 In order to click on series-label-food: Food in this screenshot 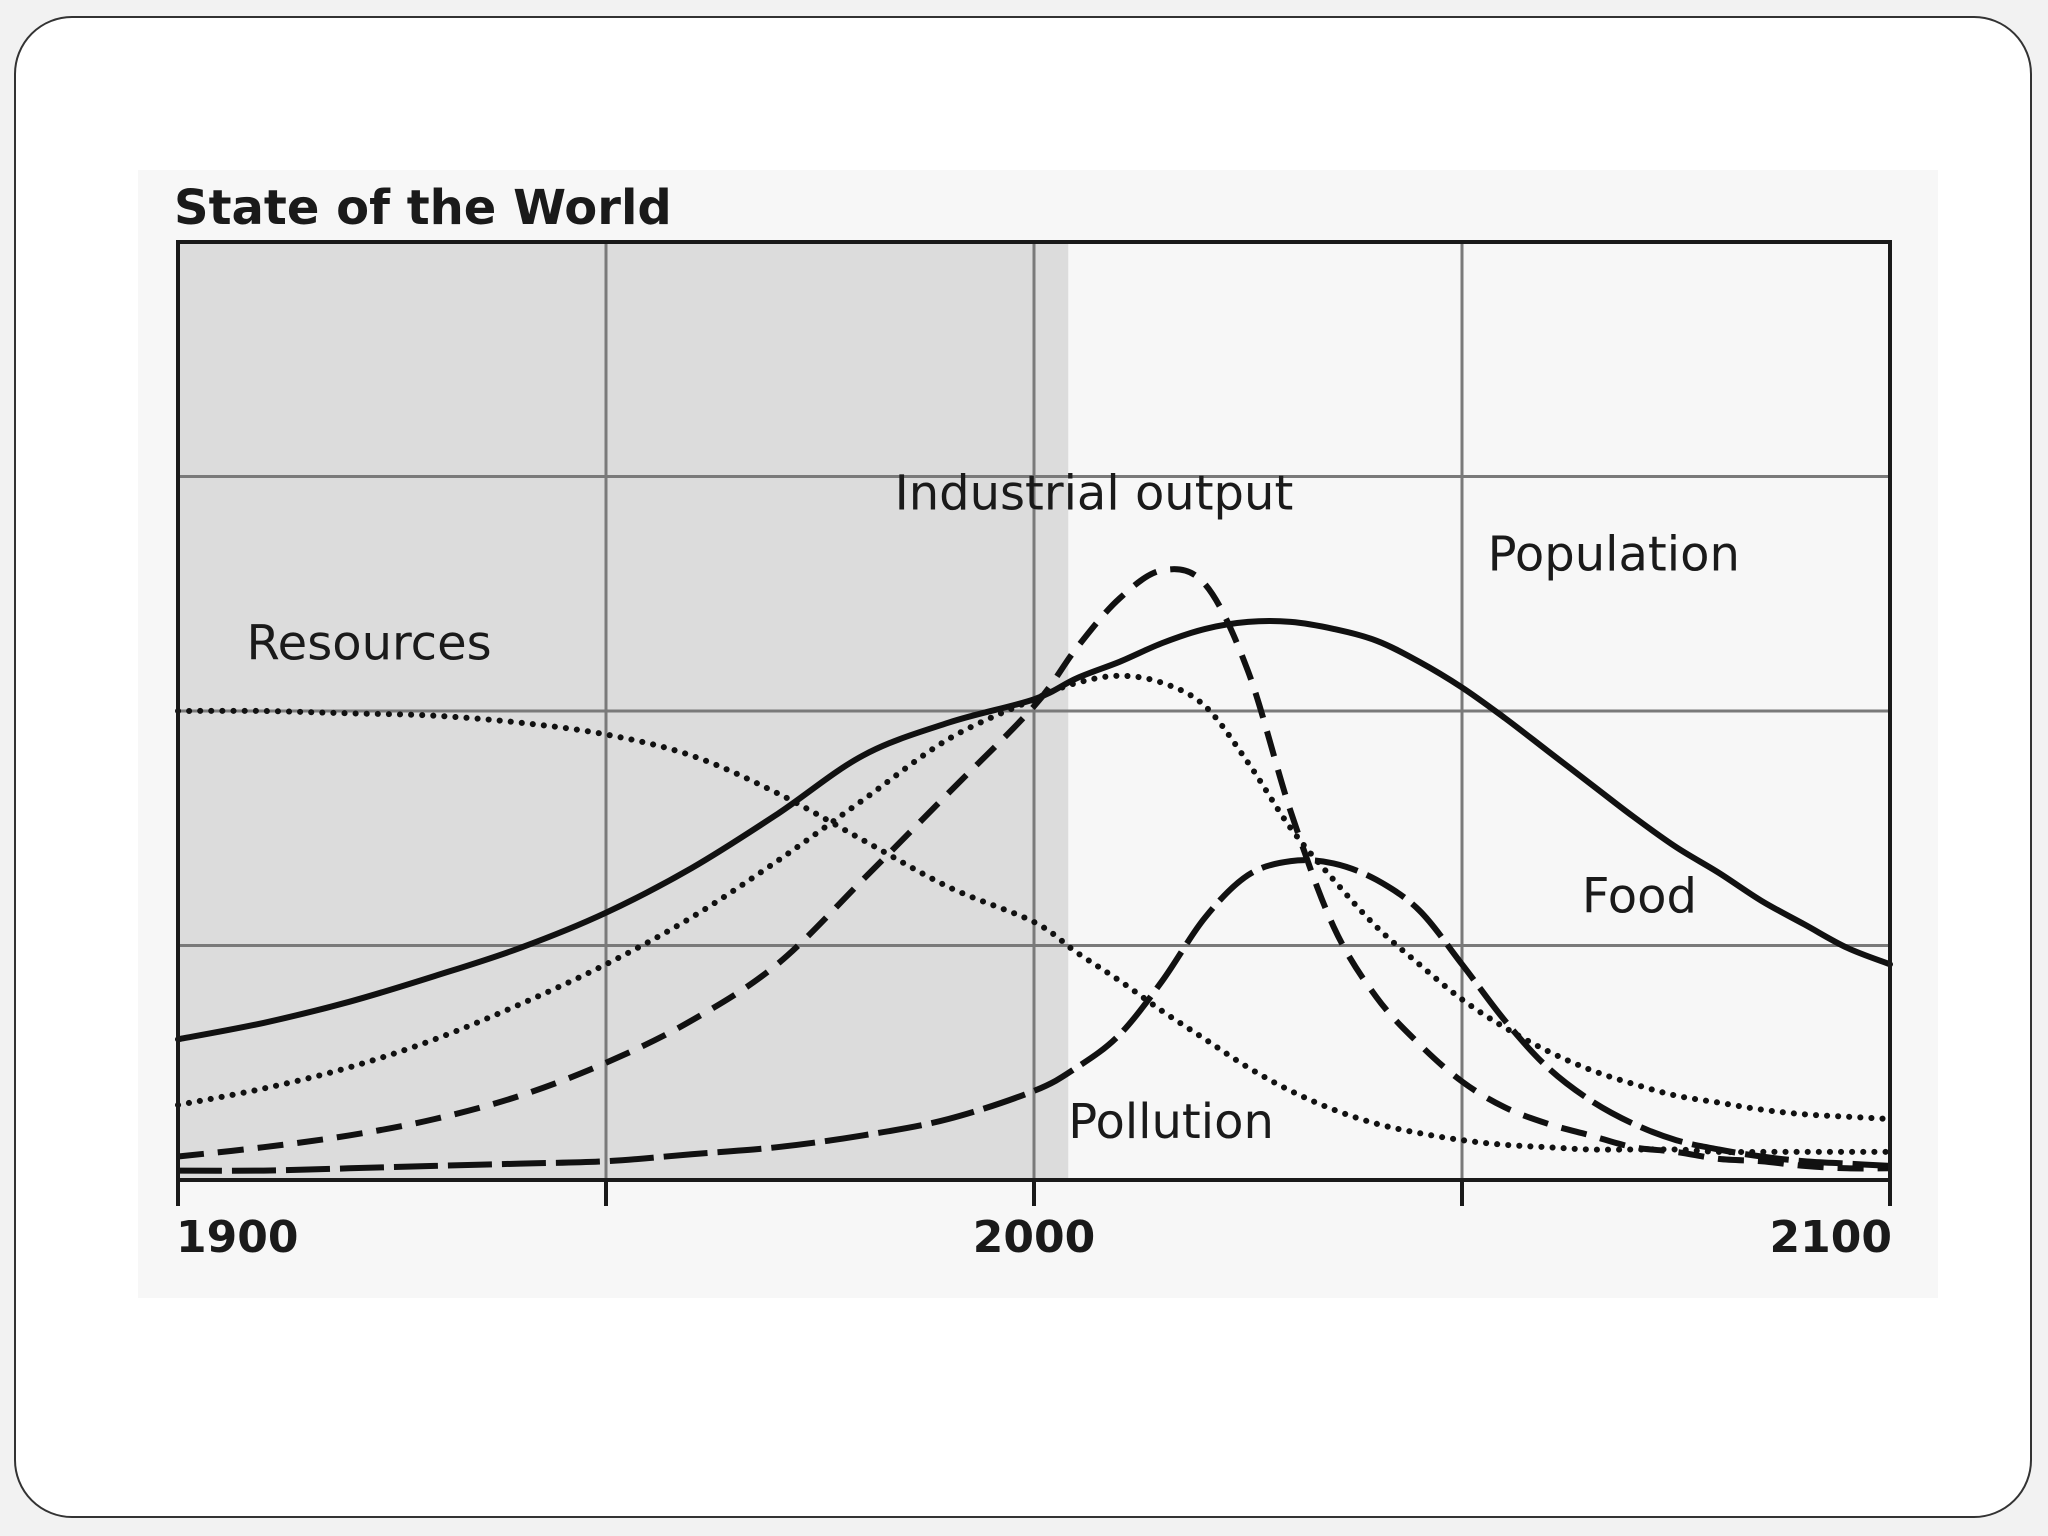, I will do `click(1639, 897)`.